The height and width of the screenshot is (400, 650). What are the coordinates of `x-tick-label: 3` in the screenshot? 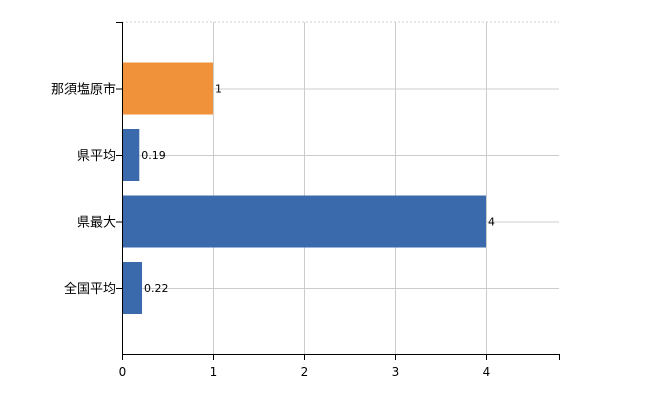 It's located at (396, 372).